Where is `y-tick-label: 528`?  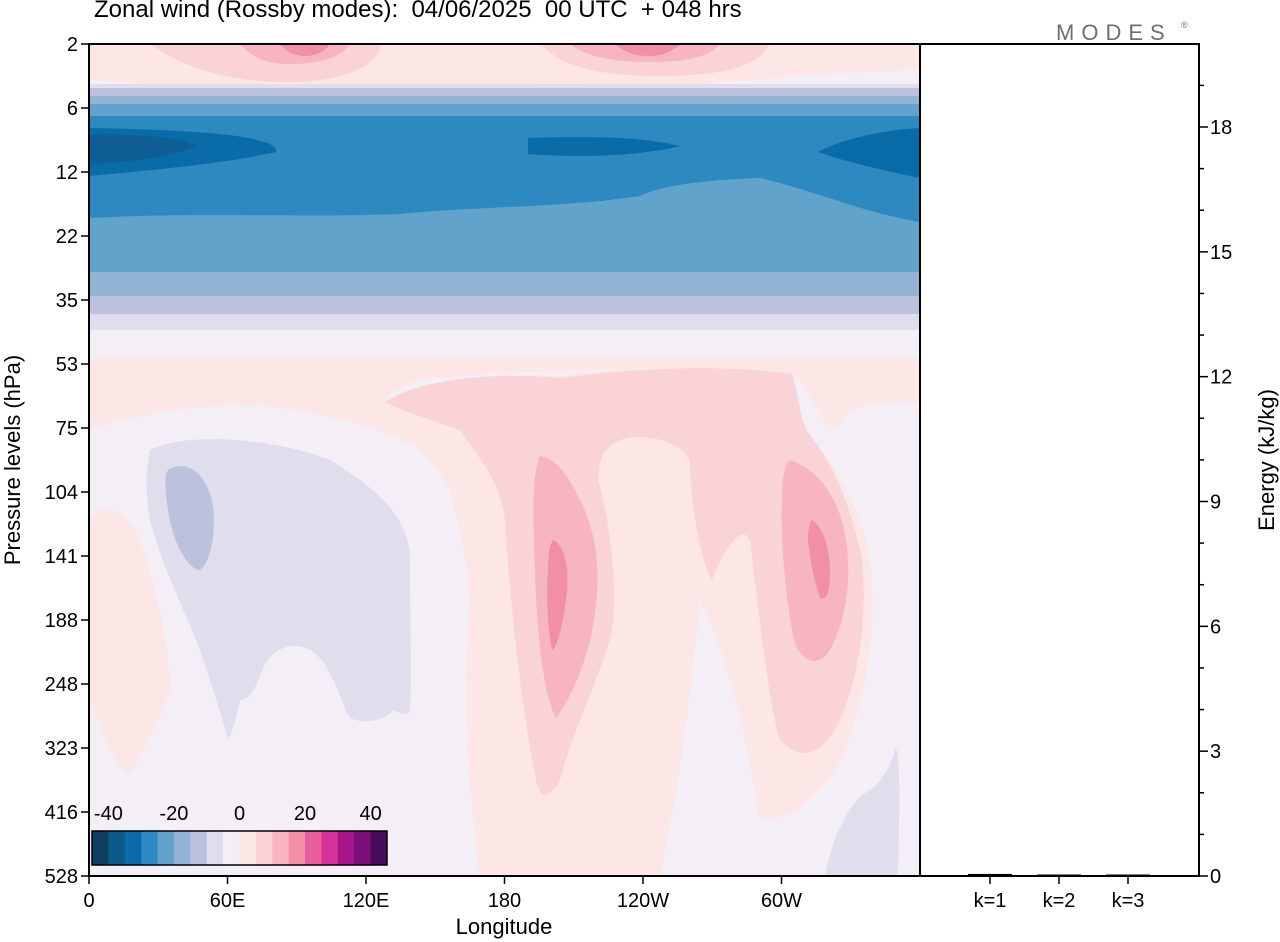
y-tick-label: 528 is located at coordinates (61, 877).